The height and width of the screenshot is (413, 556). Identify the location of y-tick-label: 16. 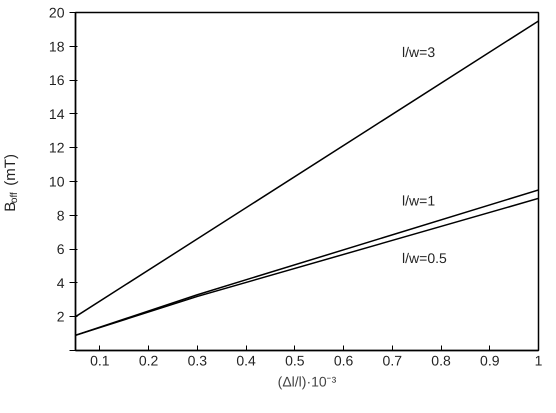
(56, 80).